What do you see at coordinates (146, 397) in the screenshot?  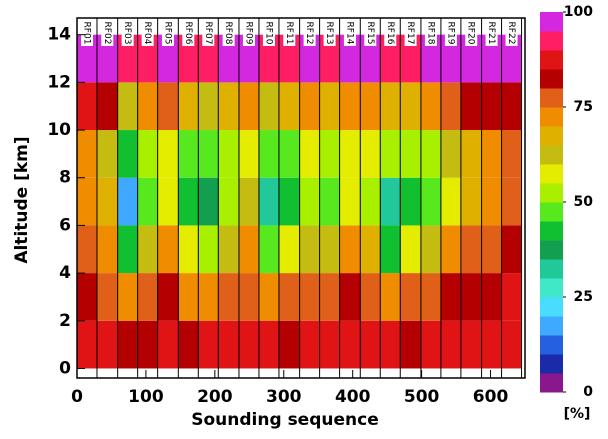 I see `x-tick-label: 100` at bounding box center [146, 397].